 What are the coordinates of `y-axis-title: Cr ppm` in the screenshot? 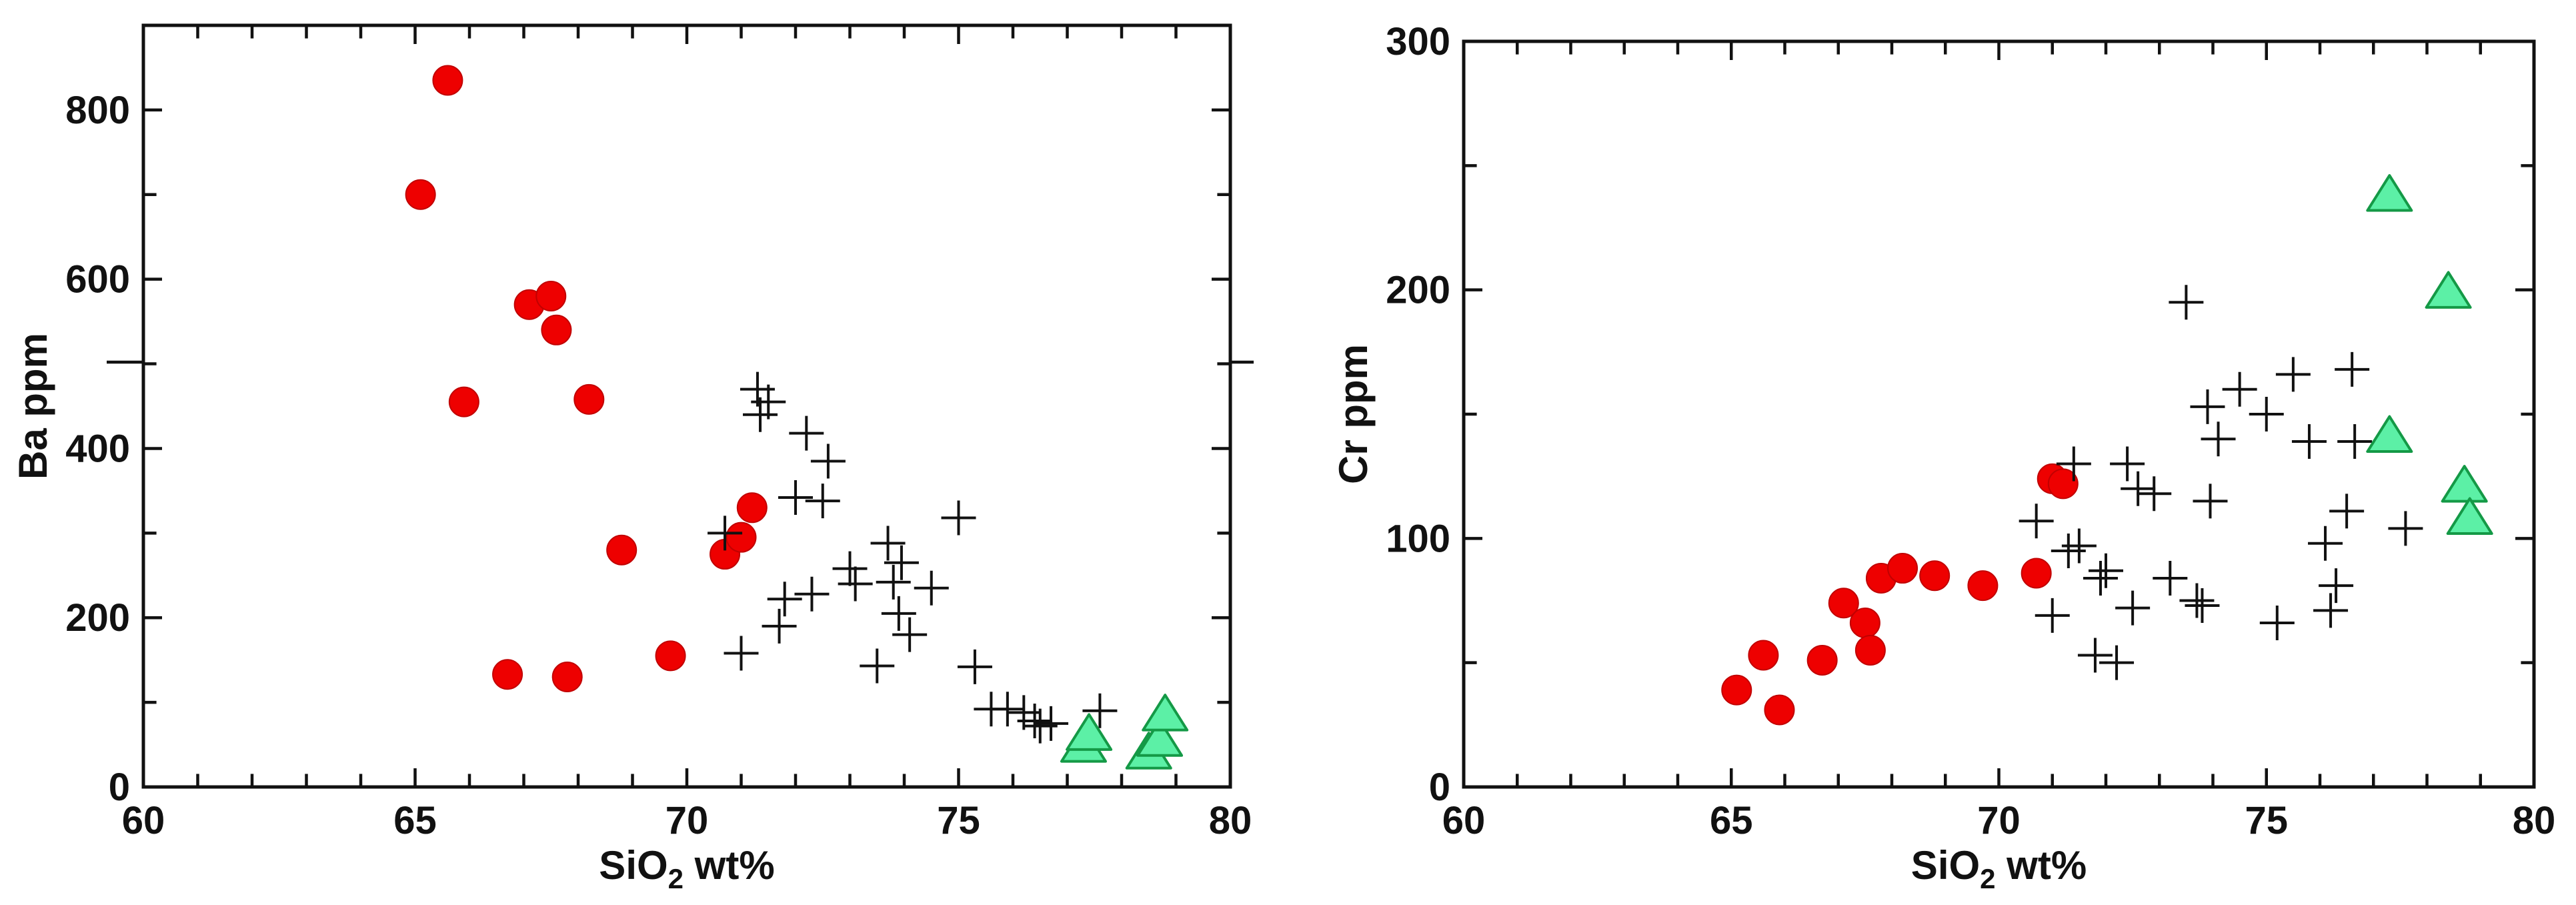 It's located at (1353, 414).